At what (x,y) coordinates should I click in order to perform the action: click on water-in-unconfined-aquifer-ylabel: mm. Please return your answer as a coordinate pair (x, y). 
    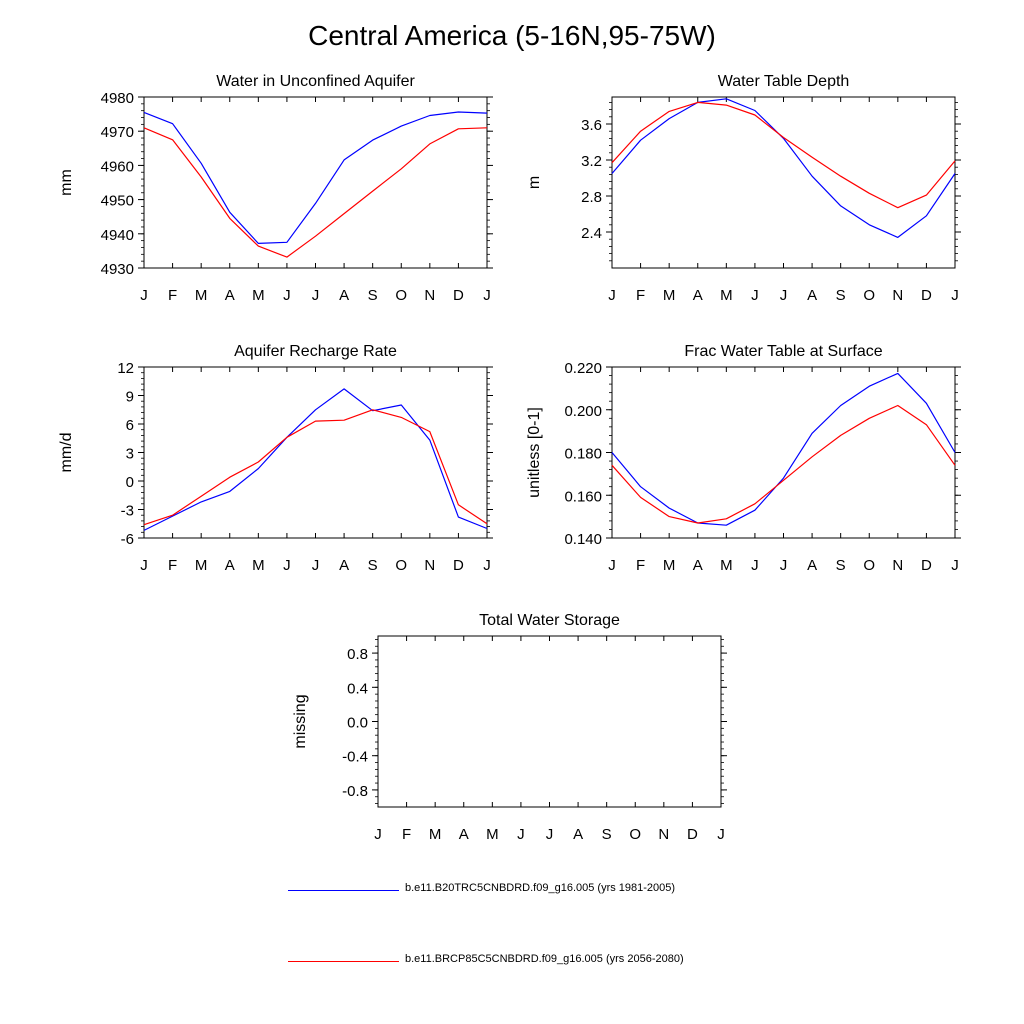
    Looking at the image, I should click on (66, 182).